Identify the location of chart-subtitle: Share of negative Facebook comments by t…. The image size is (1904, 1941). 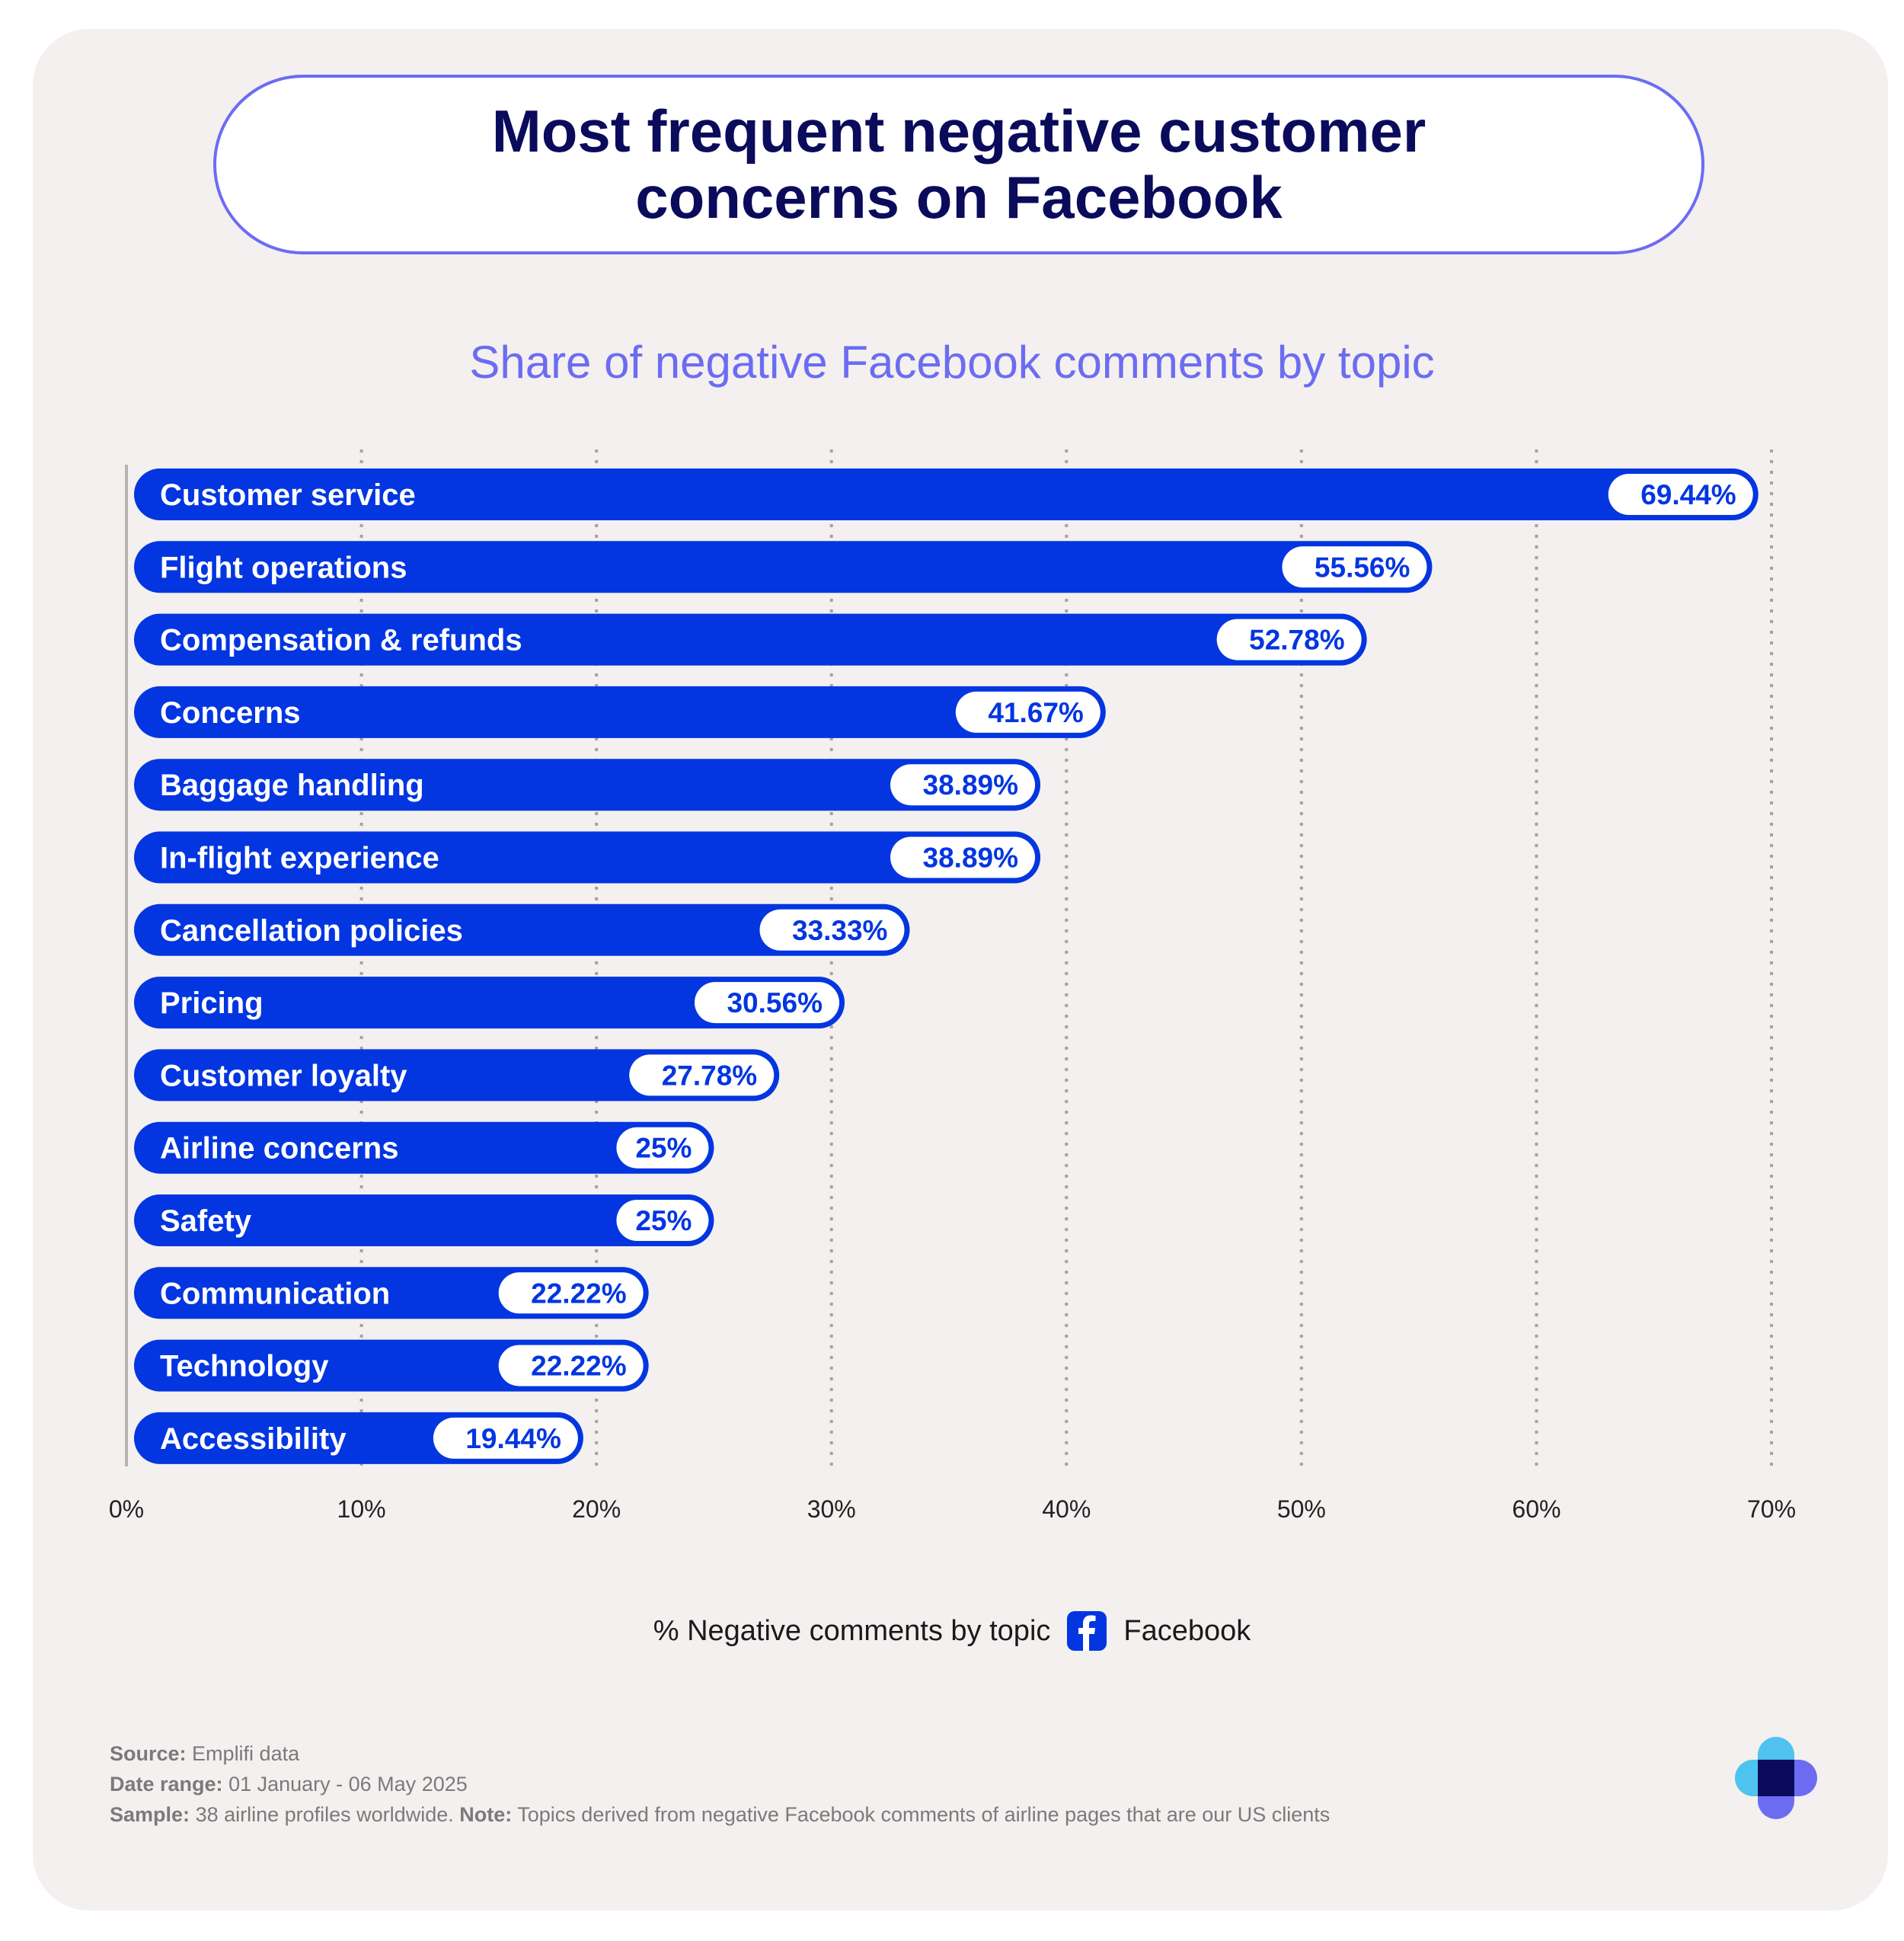
(952, 362).